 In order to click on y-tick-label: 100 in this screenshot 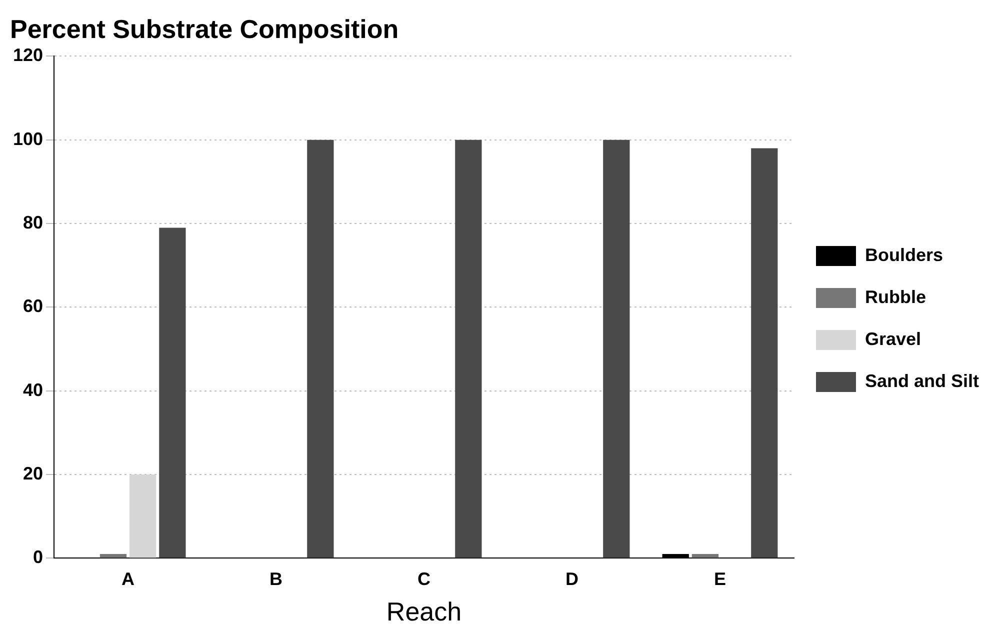, I will do `click(28, 138)`.